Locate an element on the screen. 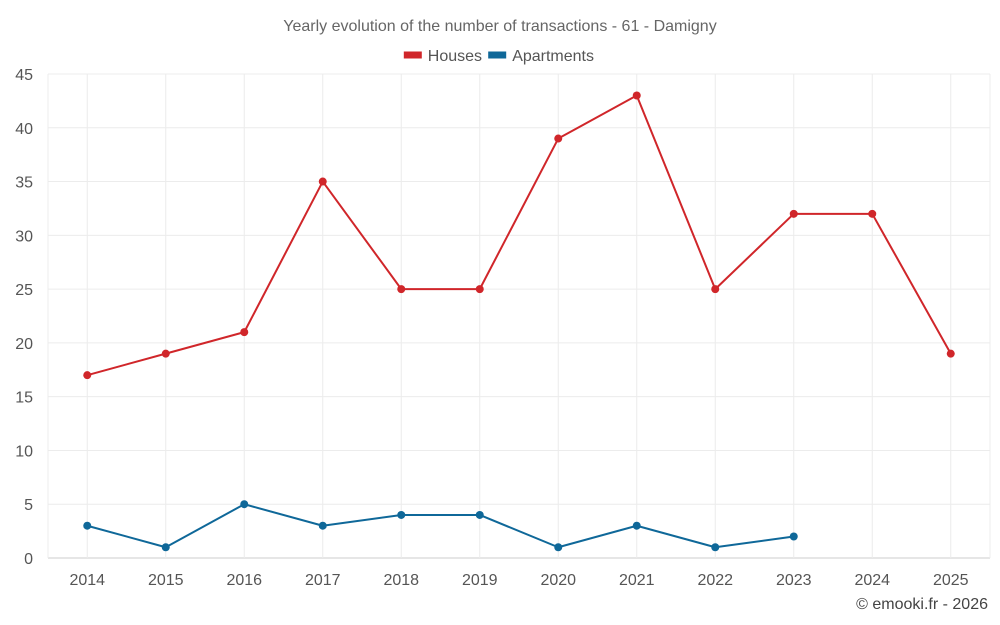 Image resolution: width=1000 pixels, height=625 pixels. legend-item-houses: Houses is located at coordinates (442, 56).